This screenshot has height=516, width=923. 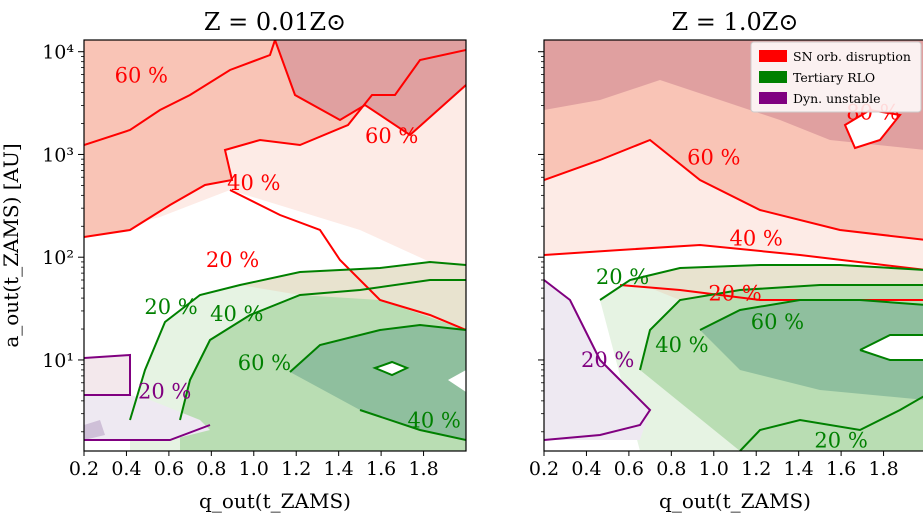 What do you see at coordinates (296, 469) in the screenshot?
I see `left-xtick-label: 1.2` at bounding box center [296, 469].